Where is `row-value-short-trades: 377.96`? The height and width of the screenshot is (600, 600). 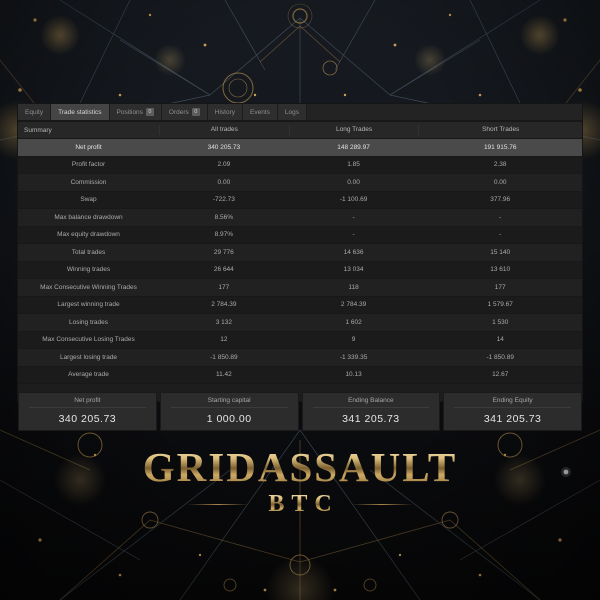 row-value-short-trades: 377.96 is located at coordinates (500, 200).